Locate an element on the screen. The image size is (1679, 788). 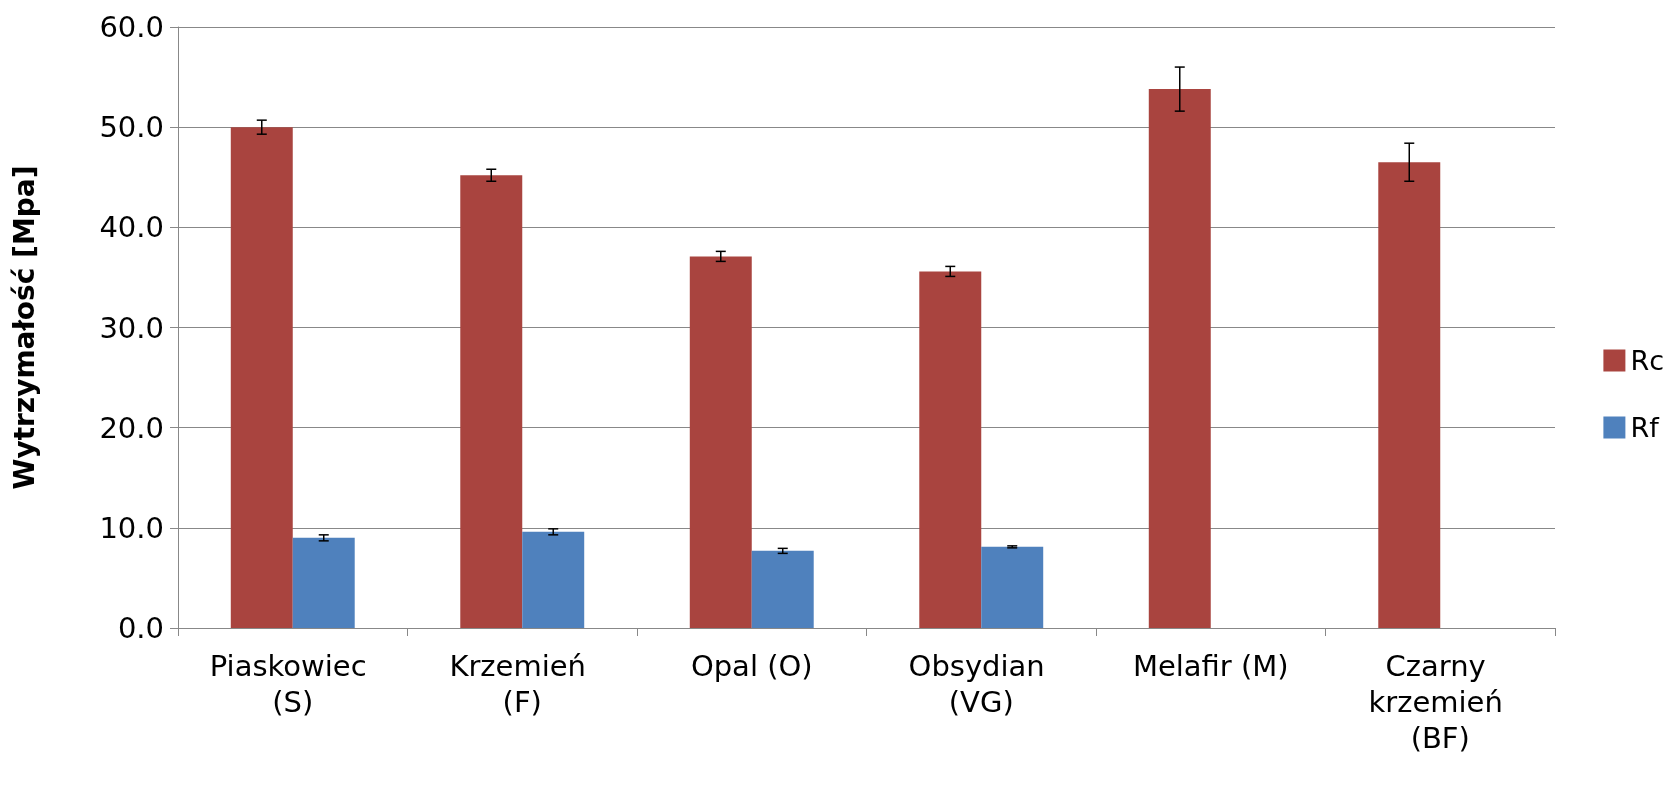
x-tick-label: Melafir (M) is located at coordinates (1210, 666).